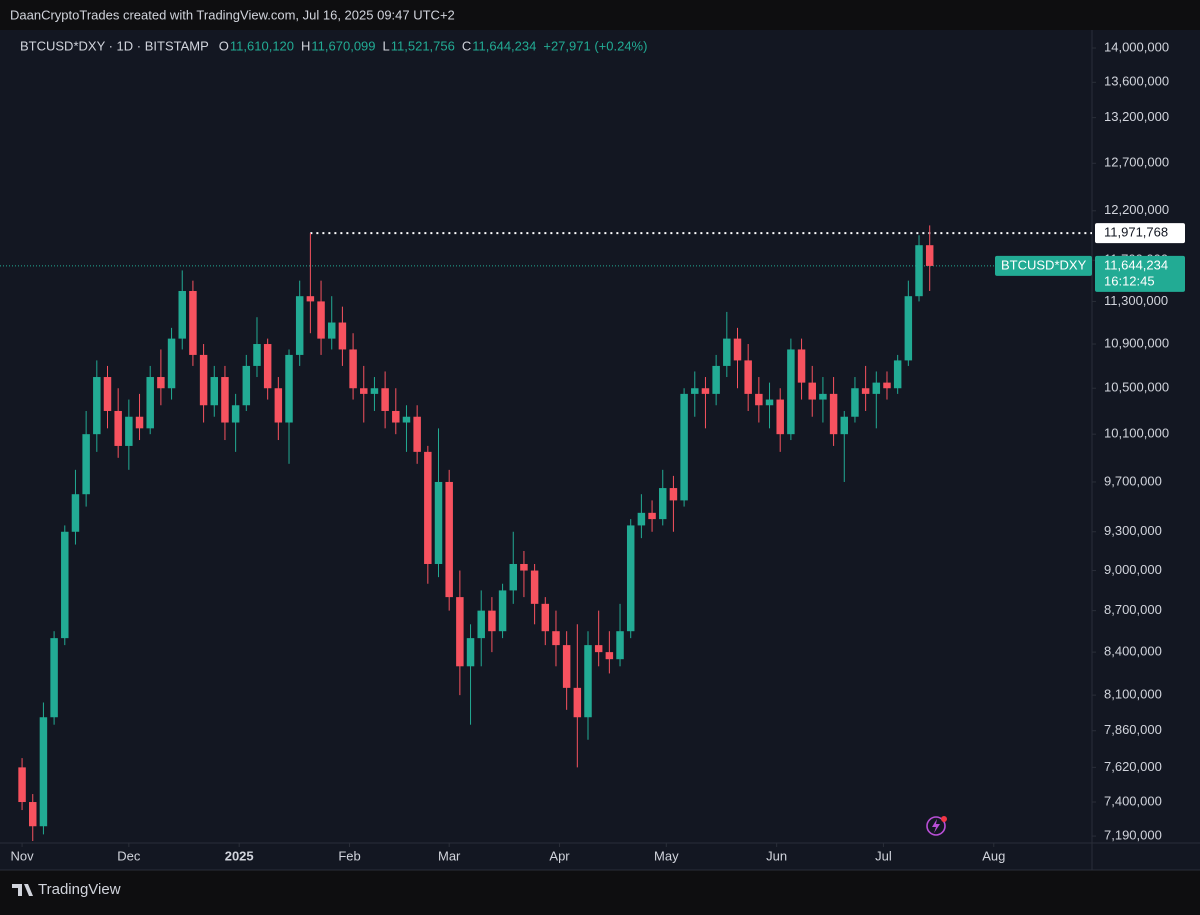 The height and width of the screenshot is (915, 1200). What do you see at coordinates (993, 855) in the screenshot?
I see `x-tick-label: Aug` at bounding box center [993, 855].